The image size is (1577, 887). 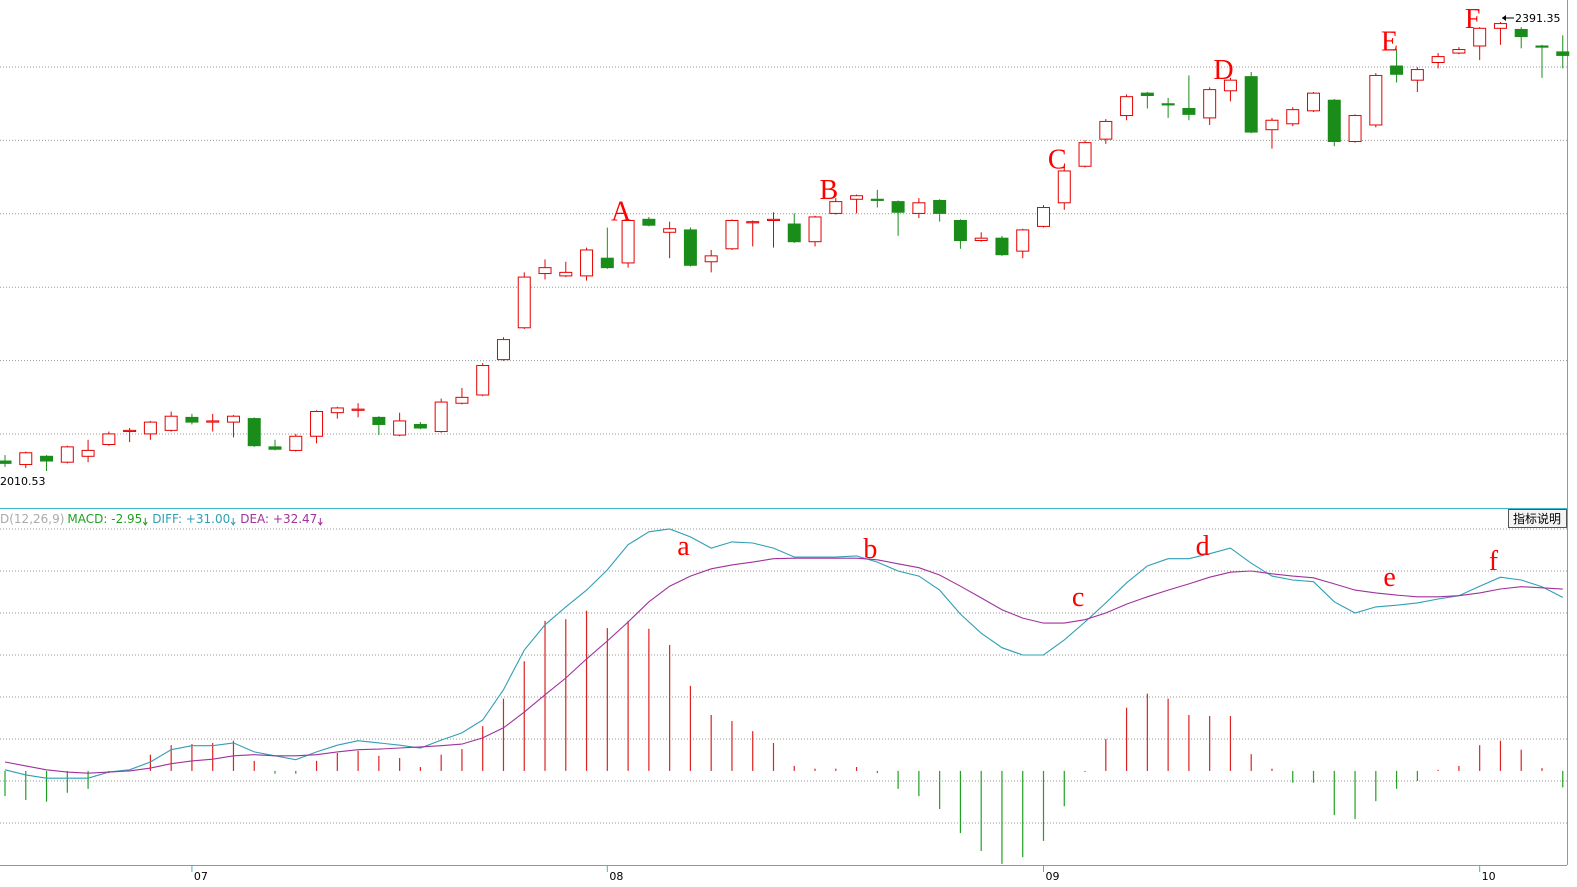 I want to click on annotation: d, so click(x=1203, y=546).